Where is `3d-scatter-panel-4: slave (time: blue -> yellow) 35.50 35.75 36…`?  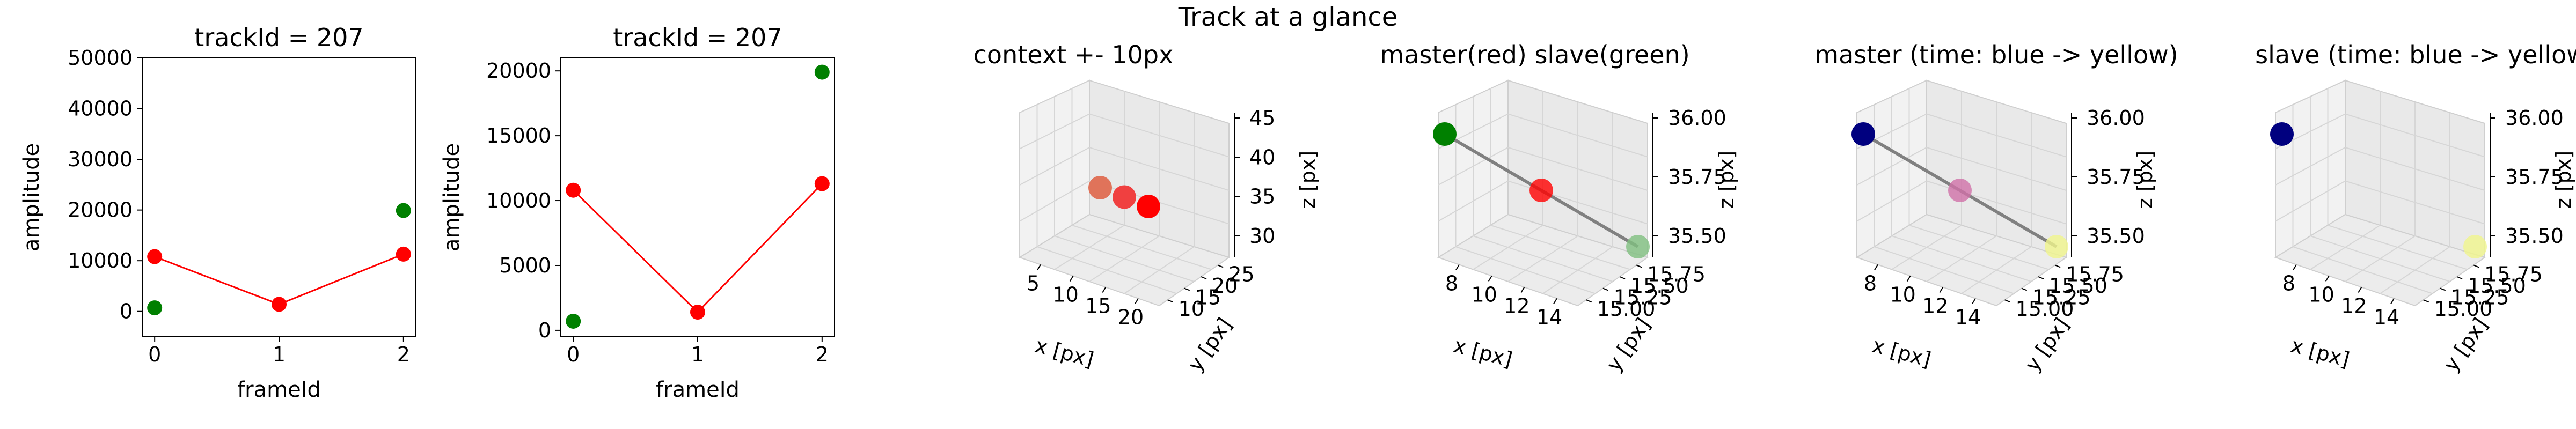 3d-scatter-panel-4: slave (time: blue -> yellow) 35.50 35.75 36… is located at coordinates (2415, 208).